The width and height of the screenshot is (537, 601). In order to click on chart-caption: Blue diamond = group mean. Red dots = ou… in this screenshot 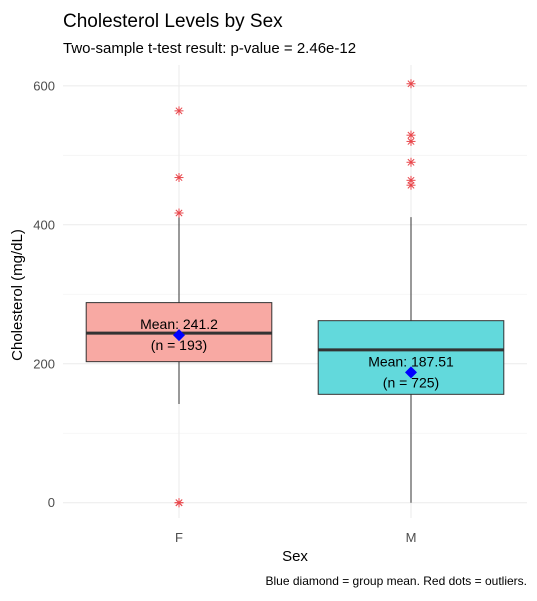, I will do `click(397, 581)`.